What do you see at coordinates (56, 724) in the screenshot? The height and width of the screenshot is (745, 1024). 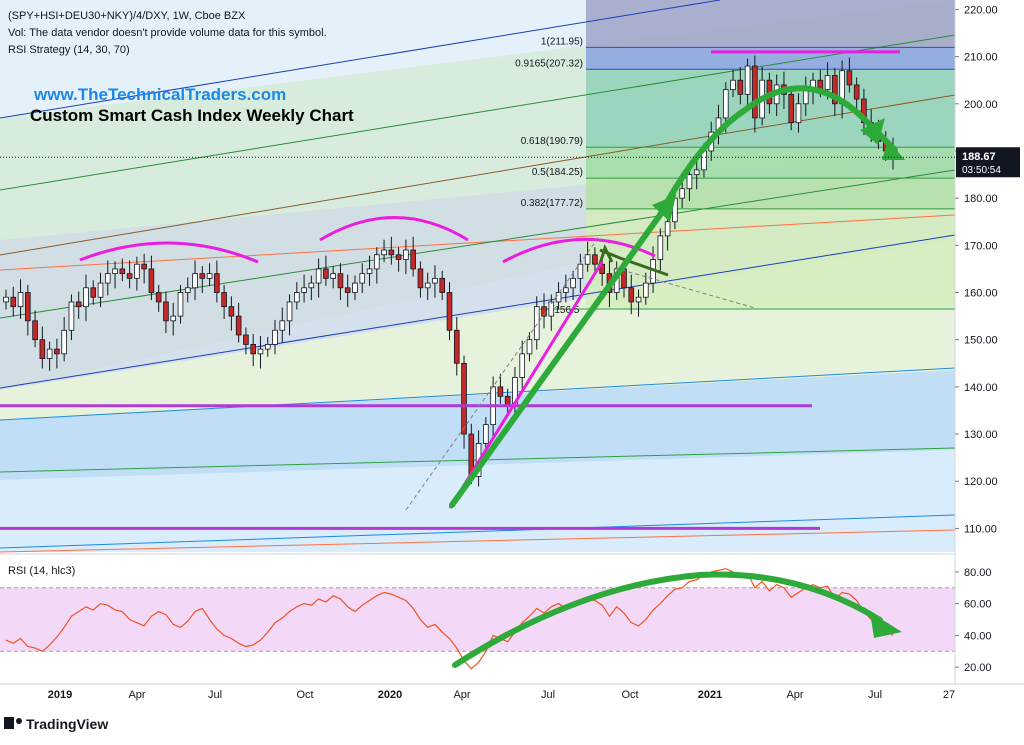 I see `tradingview-logo: TradingView` at bounding box center [56, 724].